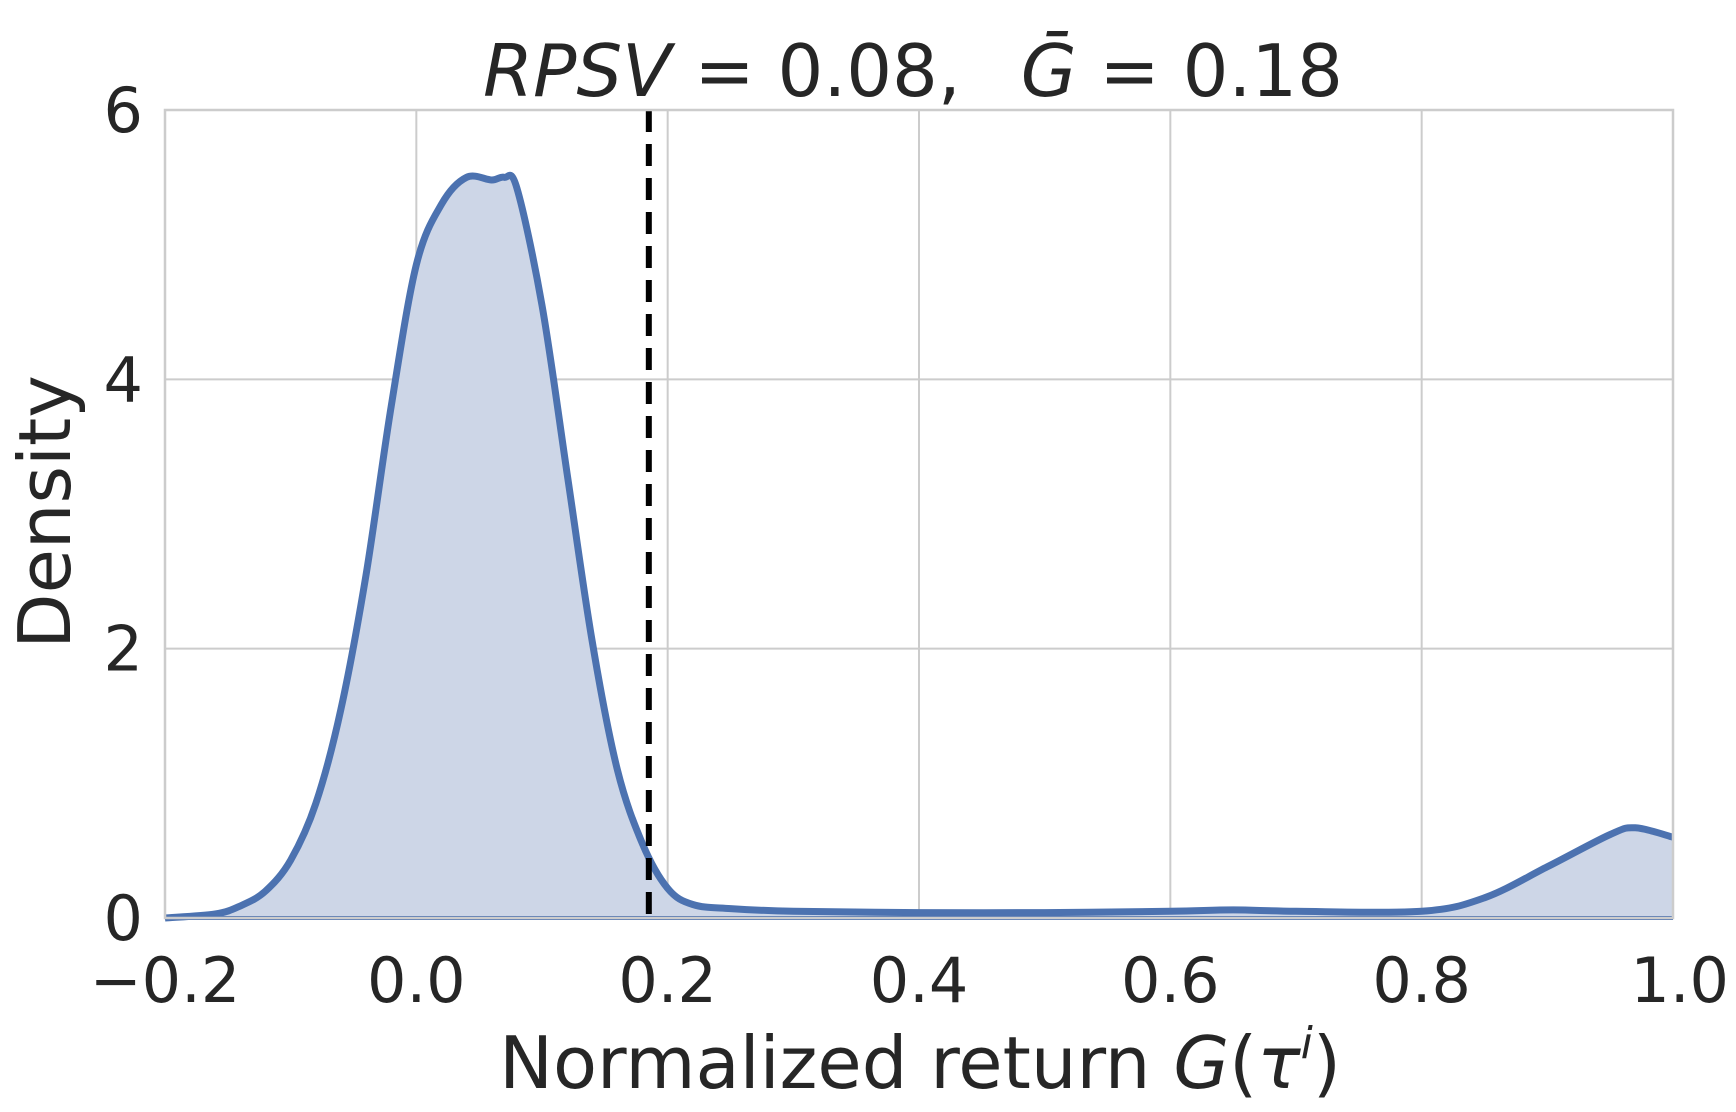  What do you see at coordinates (836, 1063) in the screenshot?
I see `x-axis-label-text: Normalized return` at bounding box center [836, 1063].